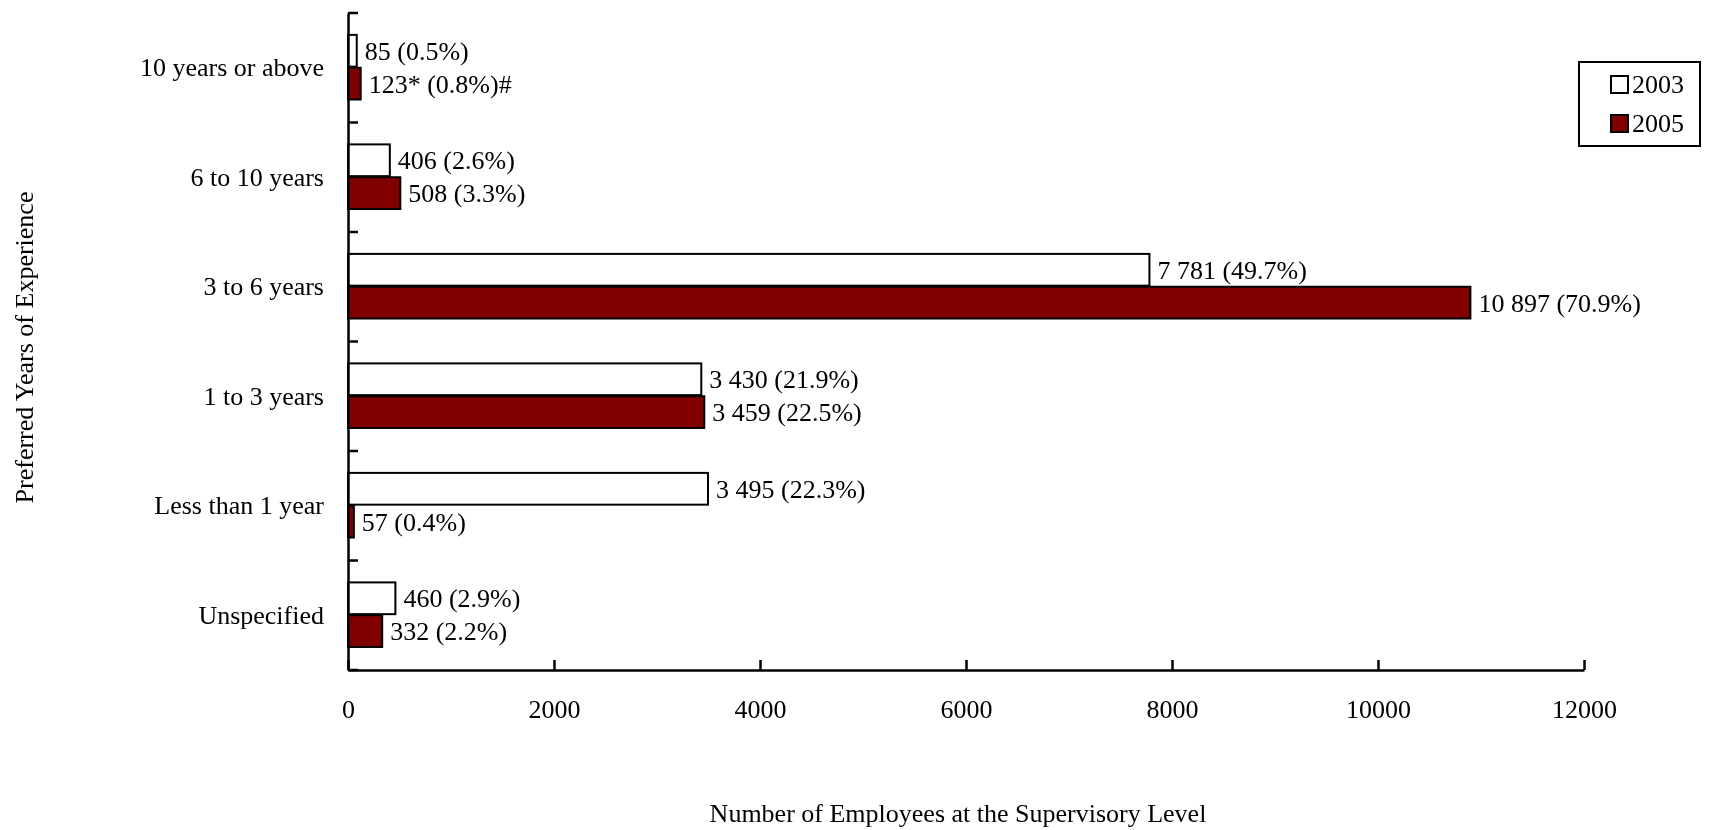  Describe the element at coordinates (456, 161) in the screenshot. I see `data-label: 406 (2.6%)` at that location.